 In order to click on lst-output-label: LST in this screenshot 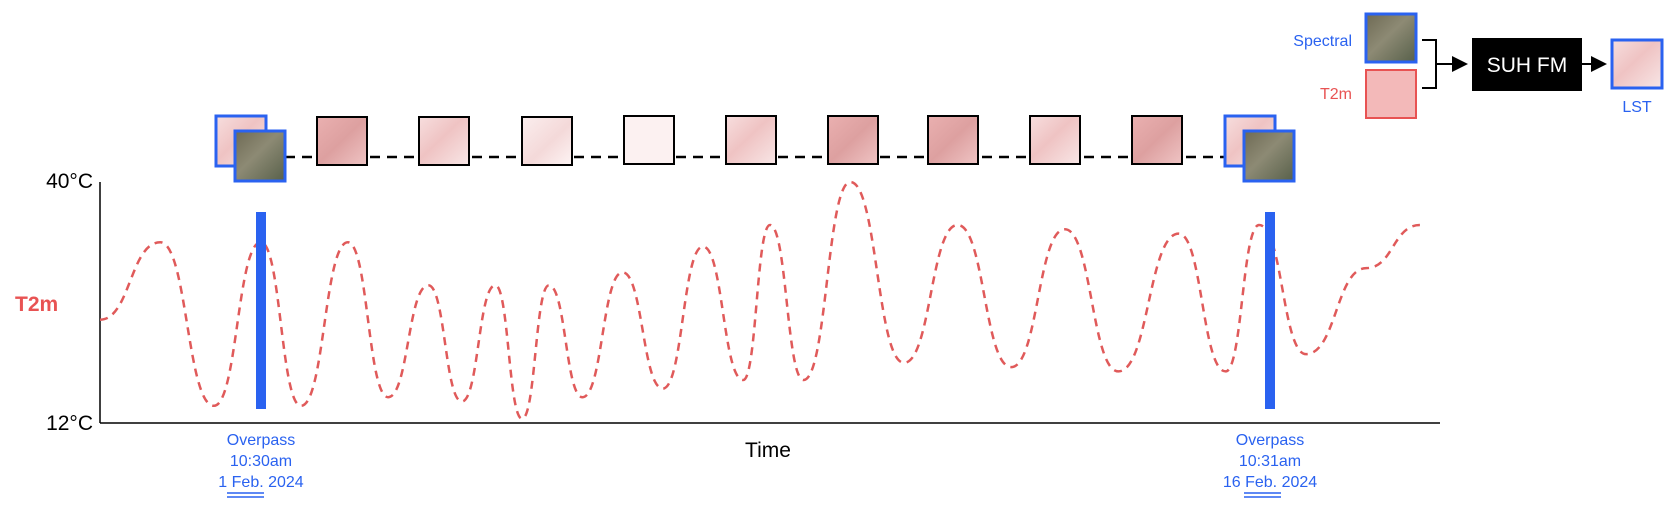, I will do `click(1637, 107)`.